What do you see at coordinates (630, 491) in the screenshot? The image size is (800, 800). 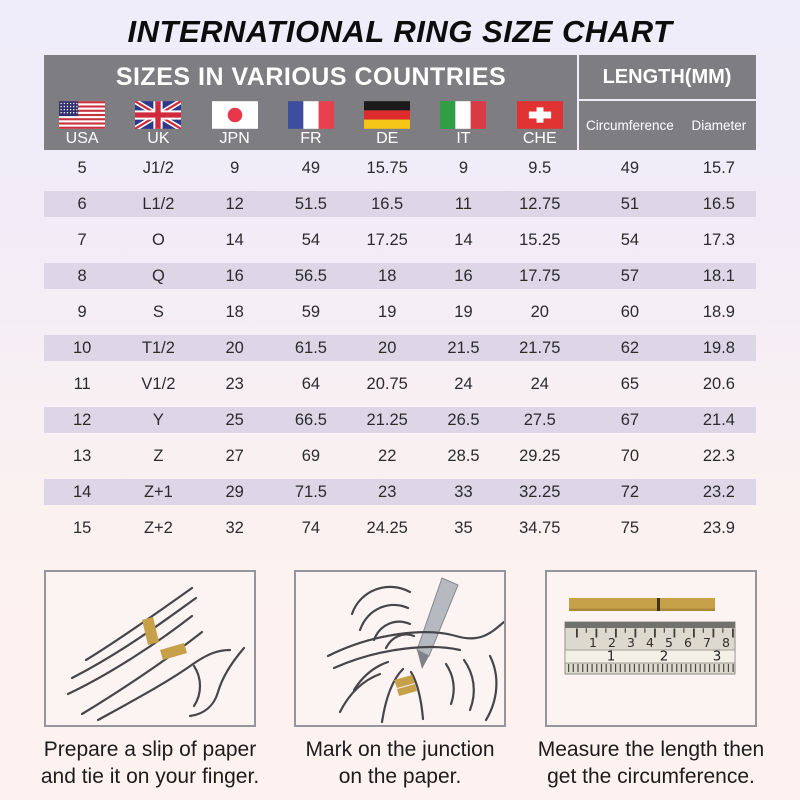 I see `table-cell: 72` at bounding box center [630, 491].